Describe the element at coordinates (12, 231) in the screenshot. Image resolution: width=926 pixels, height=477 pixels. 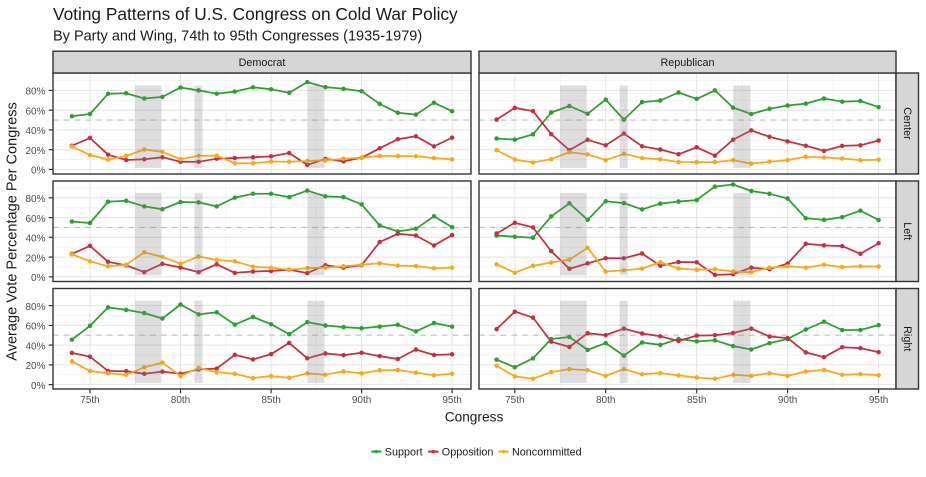
I see `svg-text:Average Vote Percentage Per Co: Average Vote Percentage Per Congress` at that location.